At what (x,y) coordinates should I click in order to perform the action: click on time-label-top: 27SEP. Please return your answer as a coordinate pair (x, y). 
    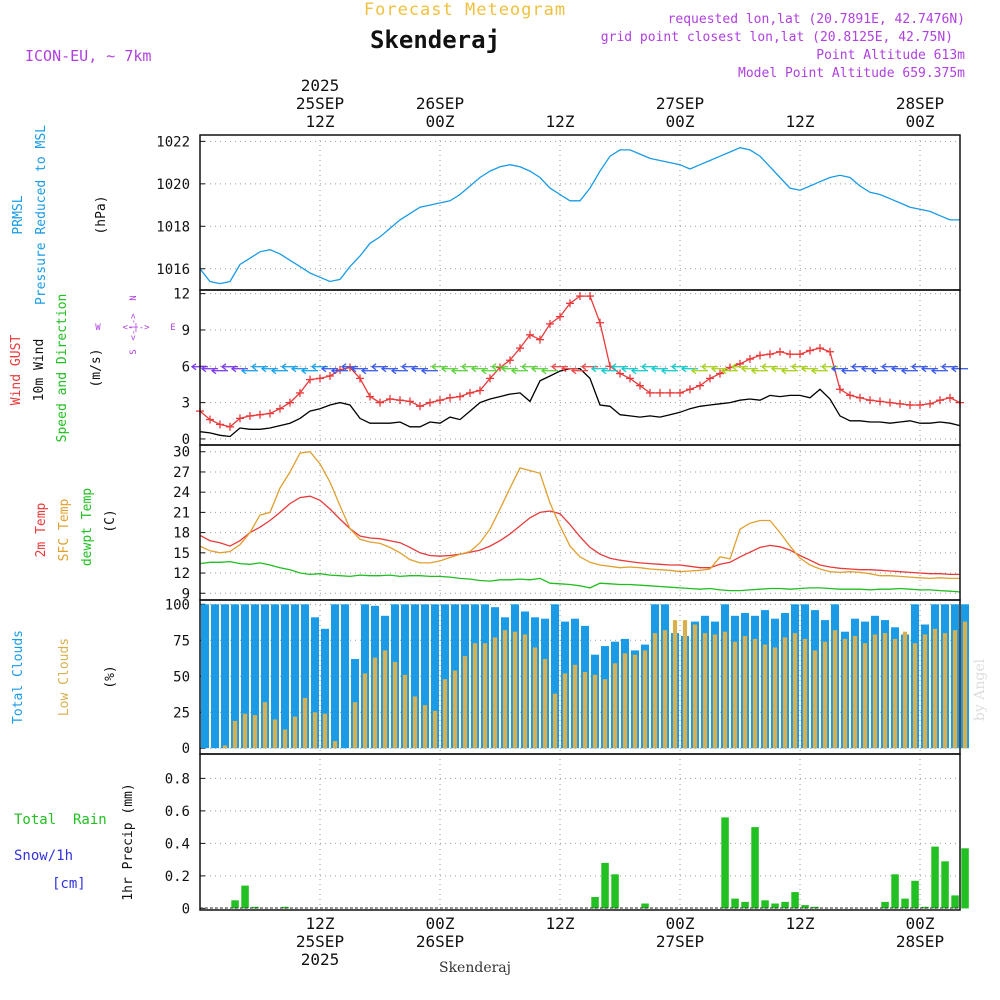
    Looking at the image, I should click on (680, 103).